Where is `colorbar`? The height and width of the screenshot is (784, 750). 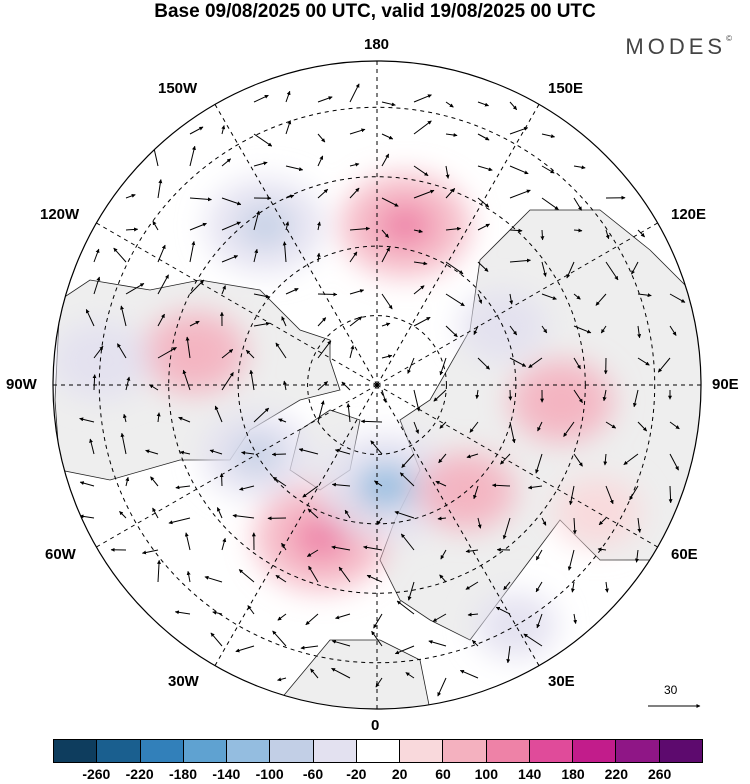 colorbar is located at coordinates (378, 751).